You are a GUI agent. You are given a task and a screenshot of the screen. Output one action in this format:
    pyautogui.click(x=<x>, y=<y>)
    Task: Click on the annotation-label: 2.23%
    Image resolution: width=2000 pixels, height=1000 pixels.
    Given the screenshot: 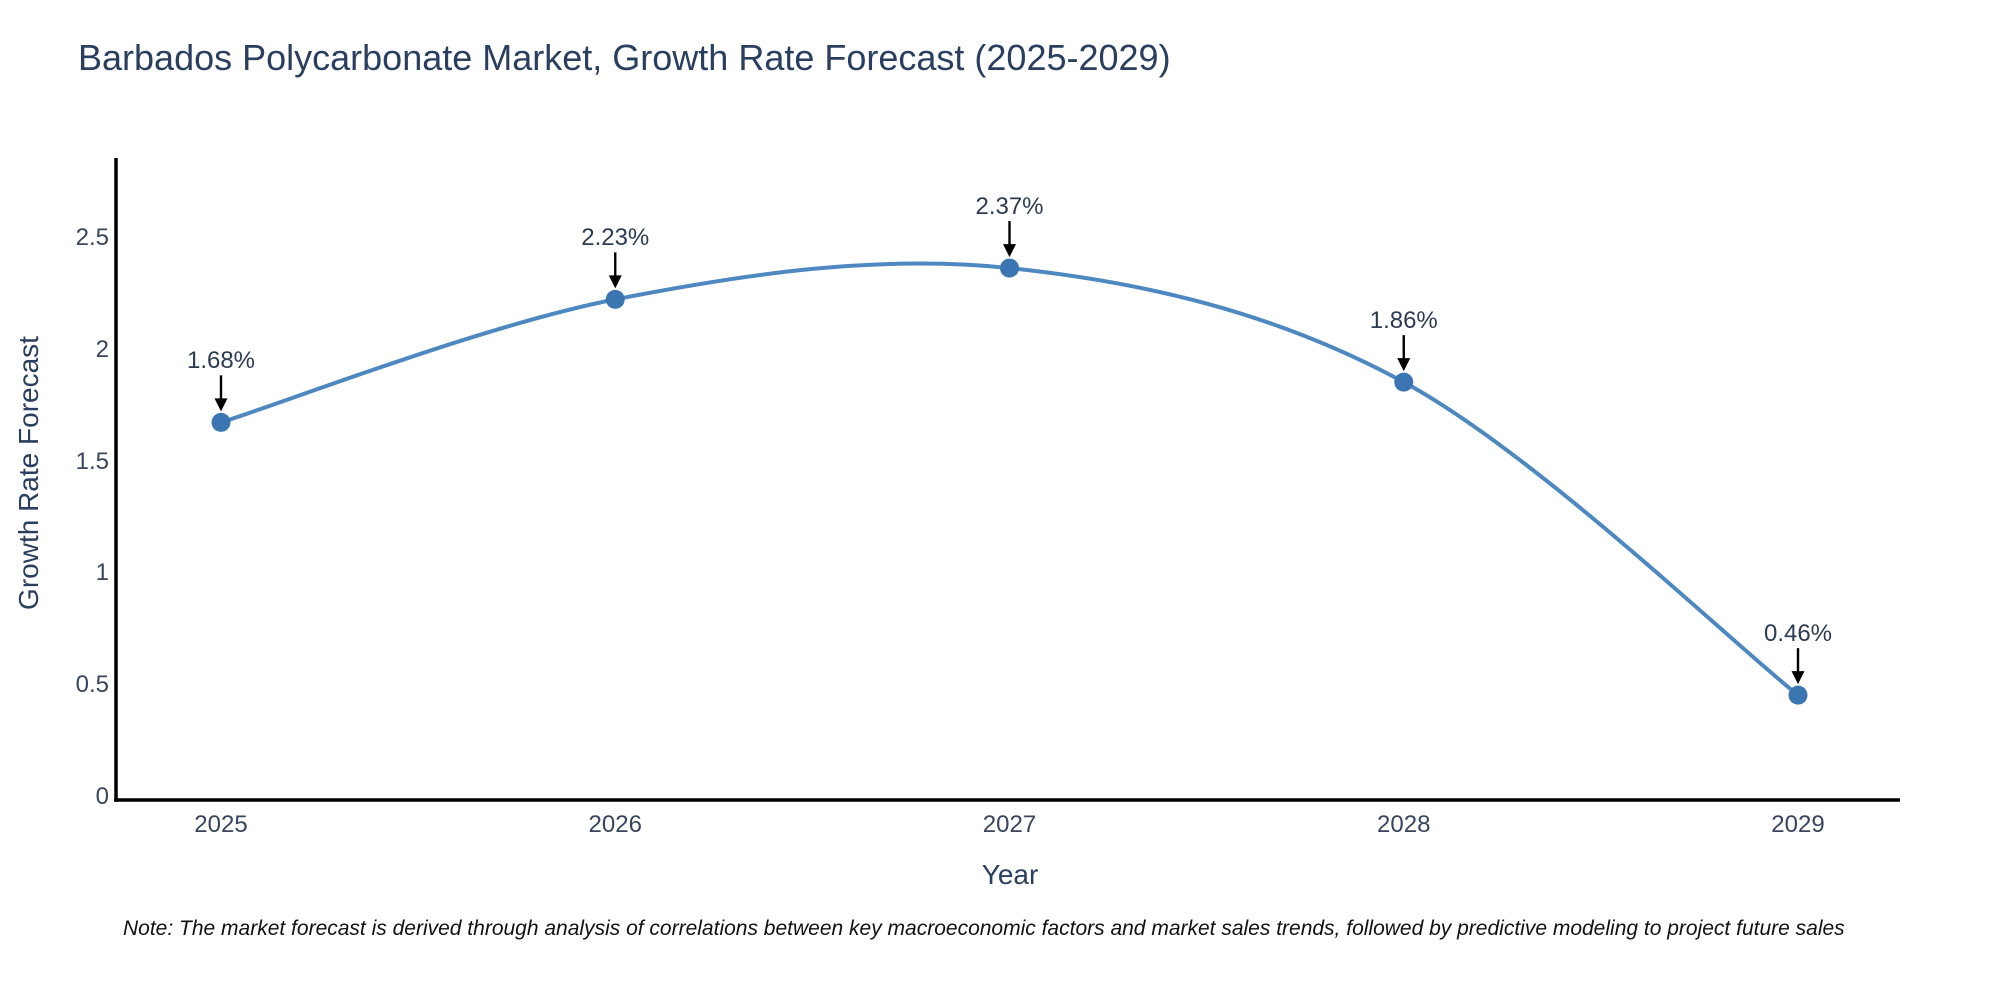 What is the action you would take?
    pyautogui.click(x=615, y=238)
    